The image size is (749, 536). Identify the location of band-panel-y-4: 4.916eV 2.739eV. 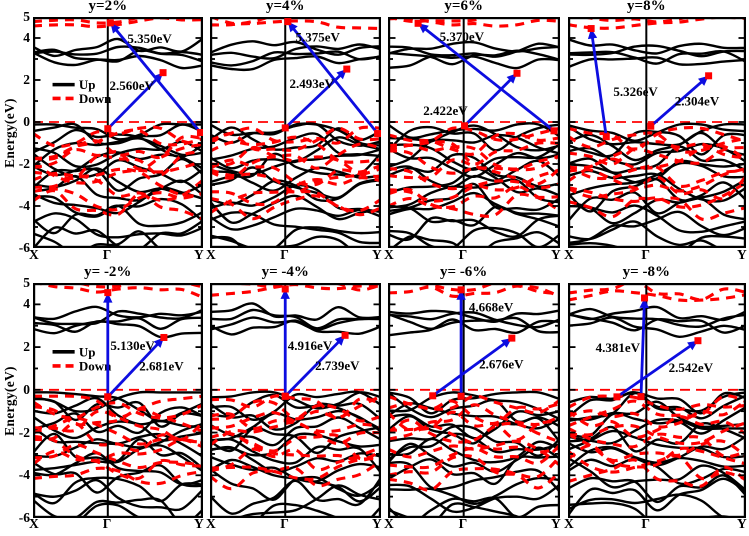
(295, 400).